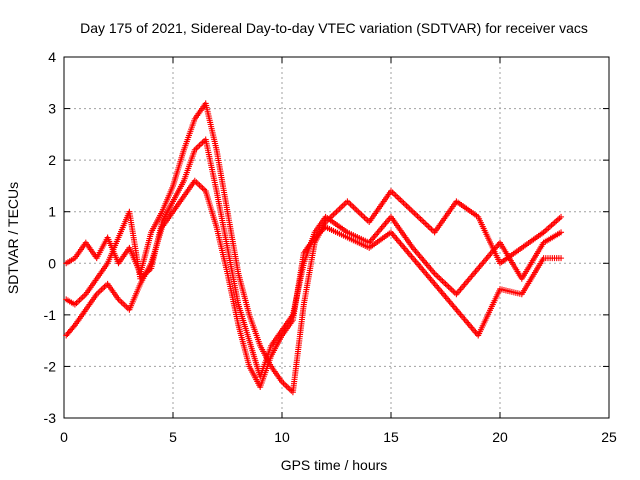  I want to click on x-tick-label: 25, so click(609, 437).